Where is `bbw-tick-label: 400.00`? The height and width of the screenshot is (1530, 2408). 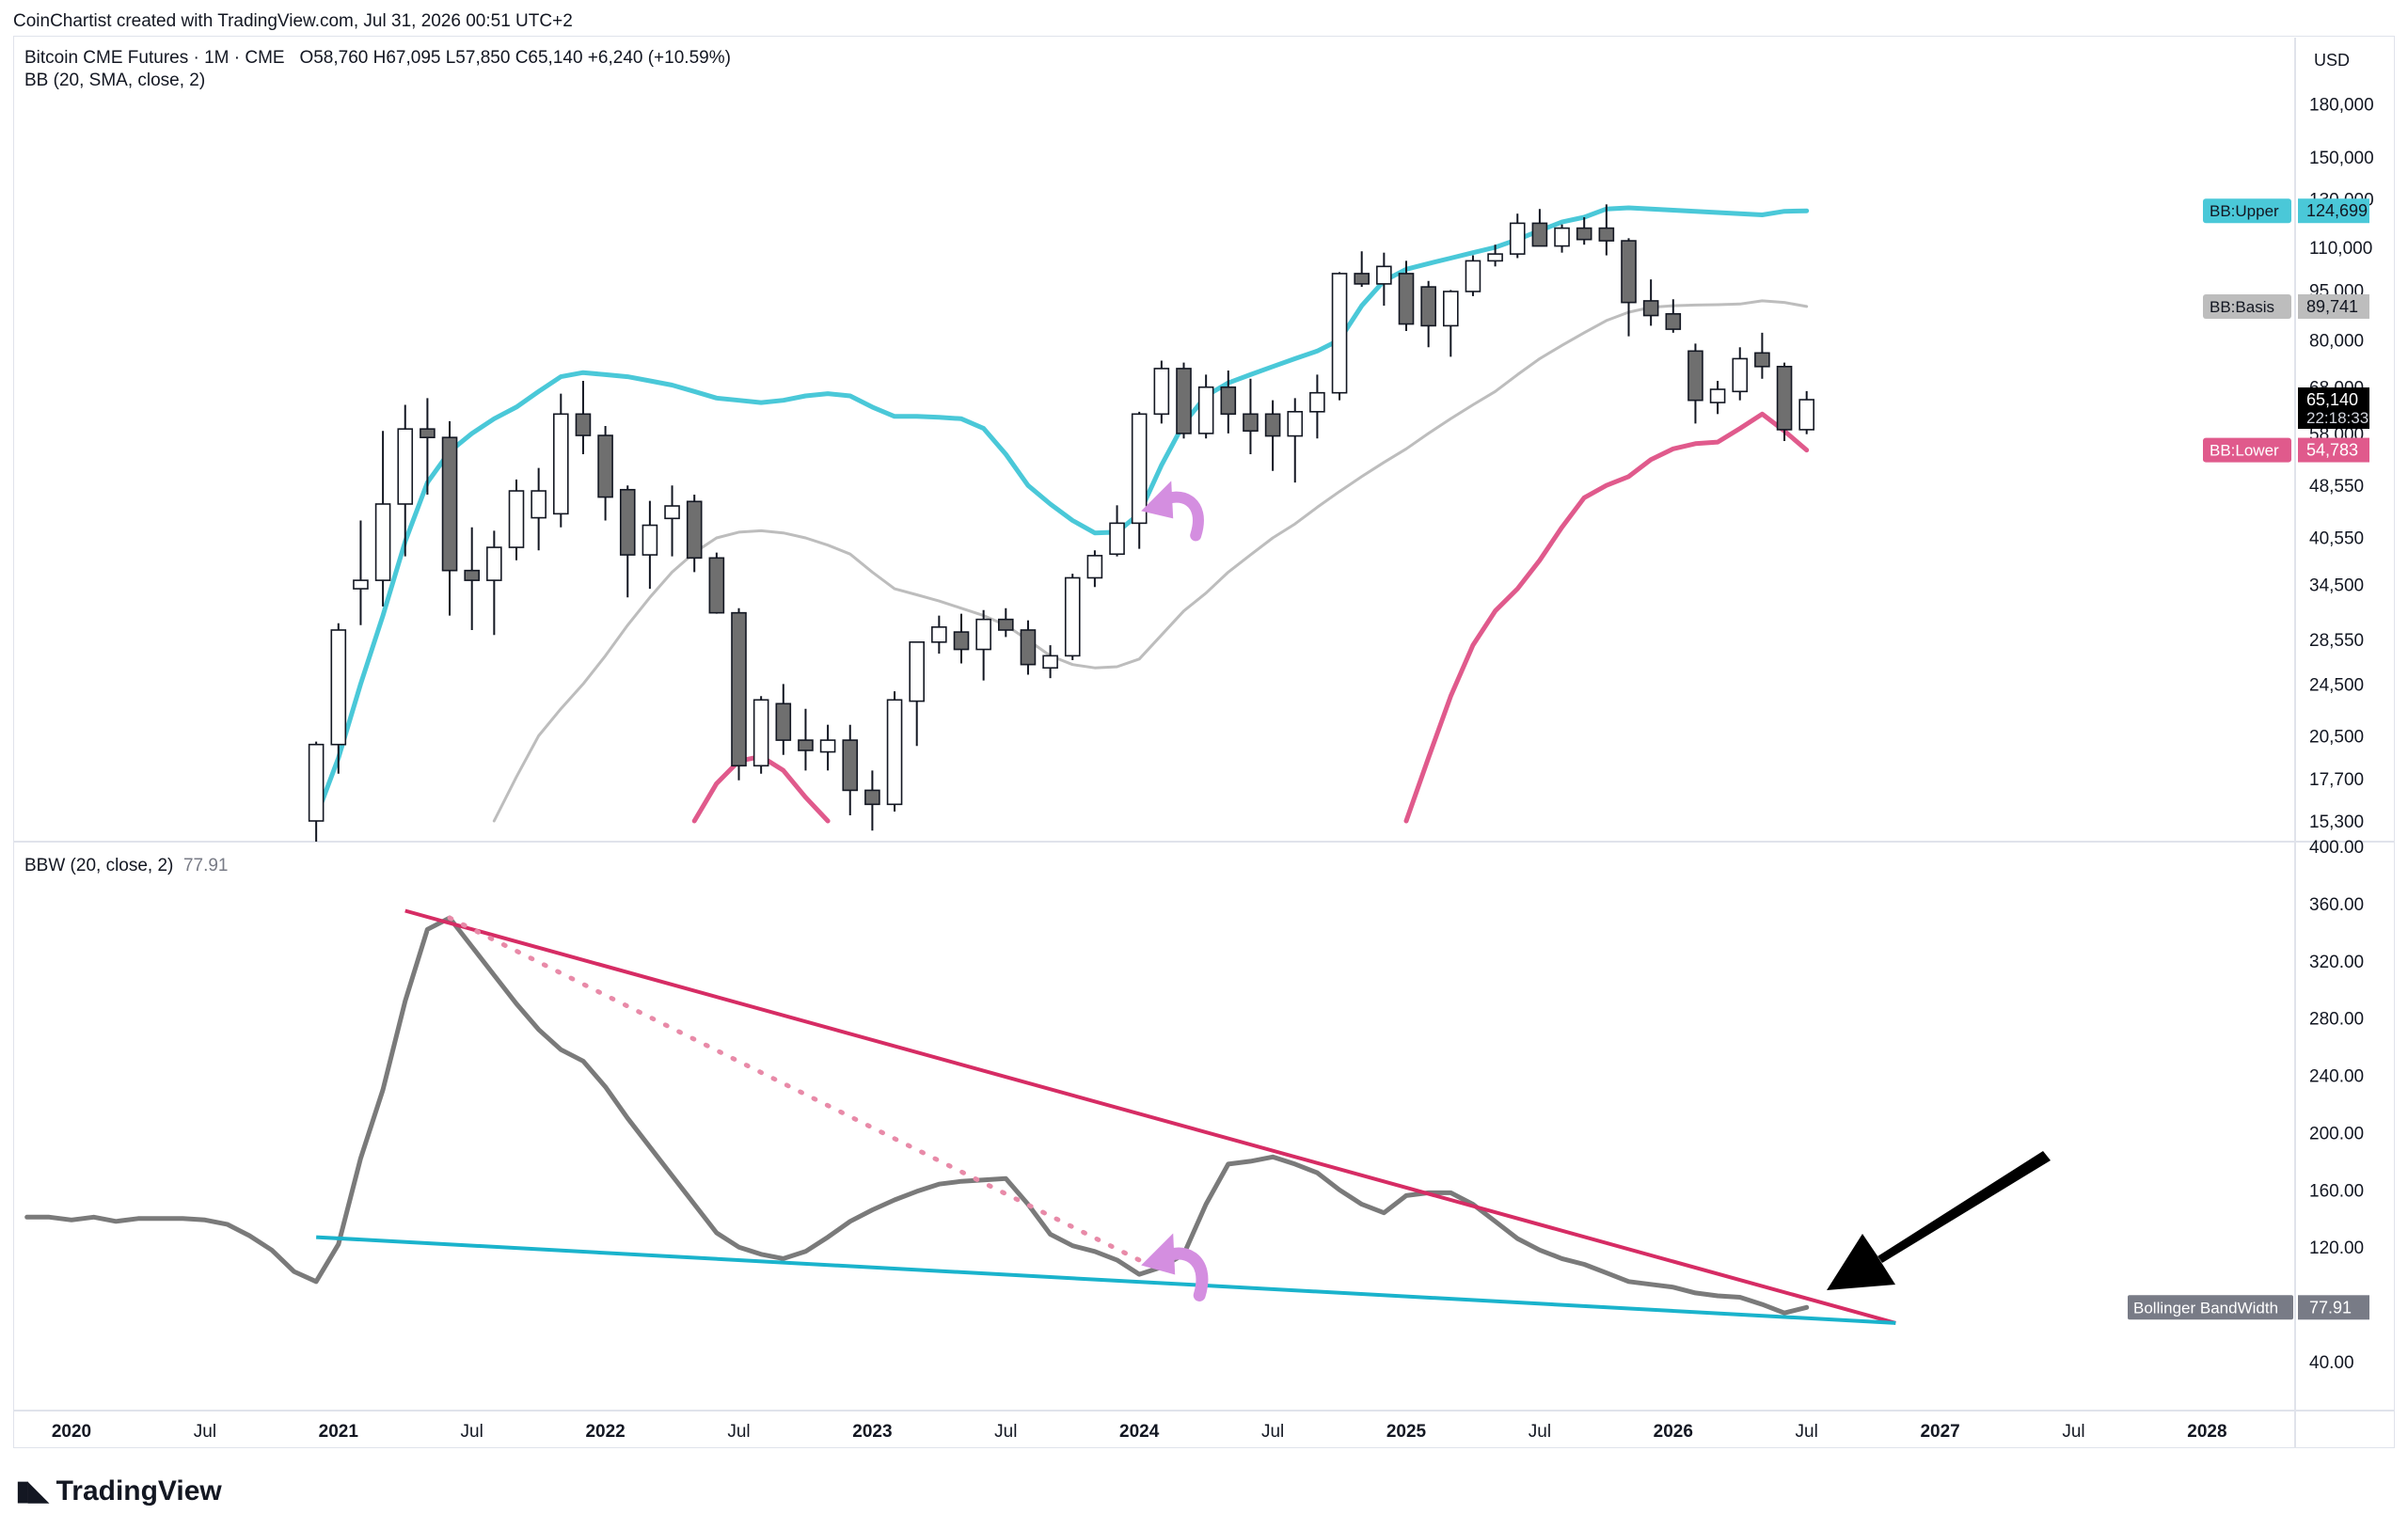 bbw-tick-label: 400.00 is located at coordinates (2336, 848).